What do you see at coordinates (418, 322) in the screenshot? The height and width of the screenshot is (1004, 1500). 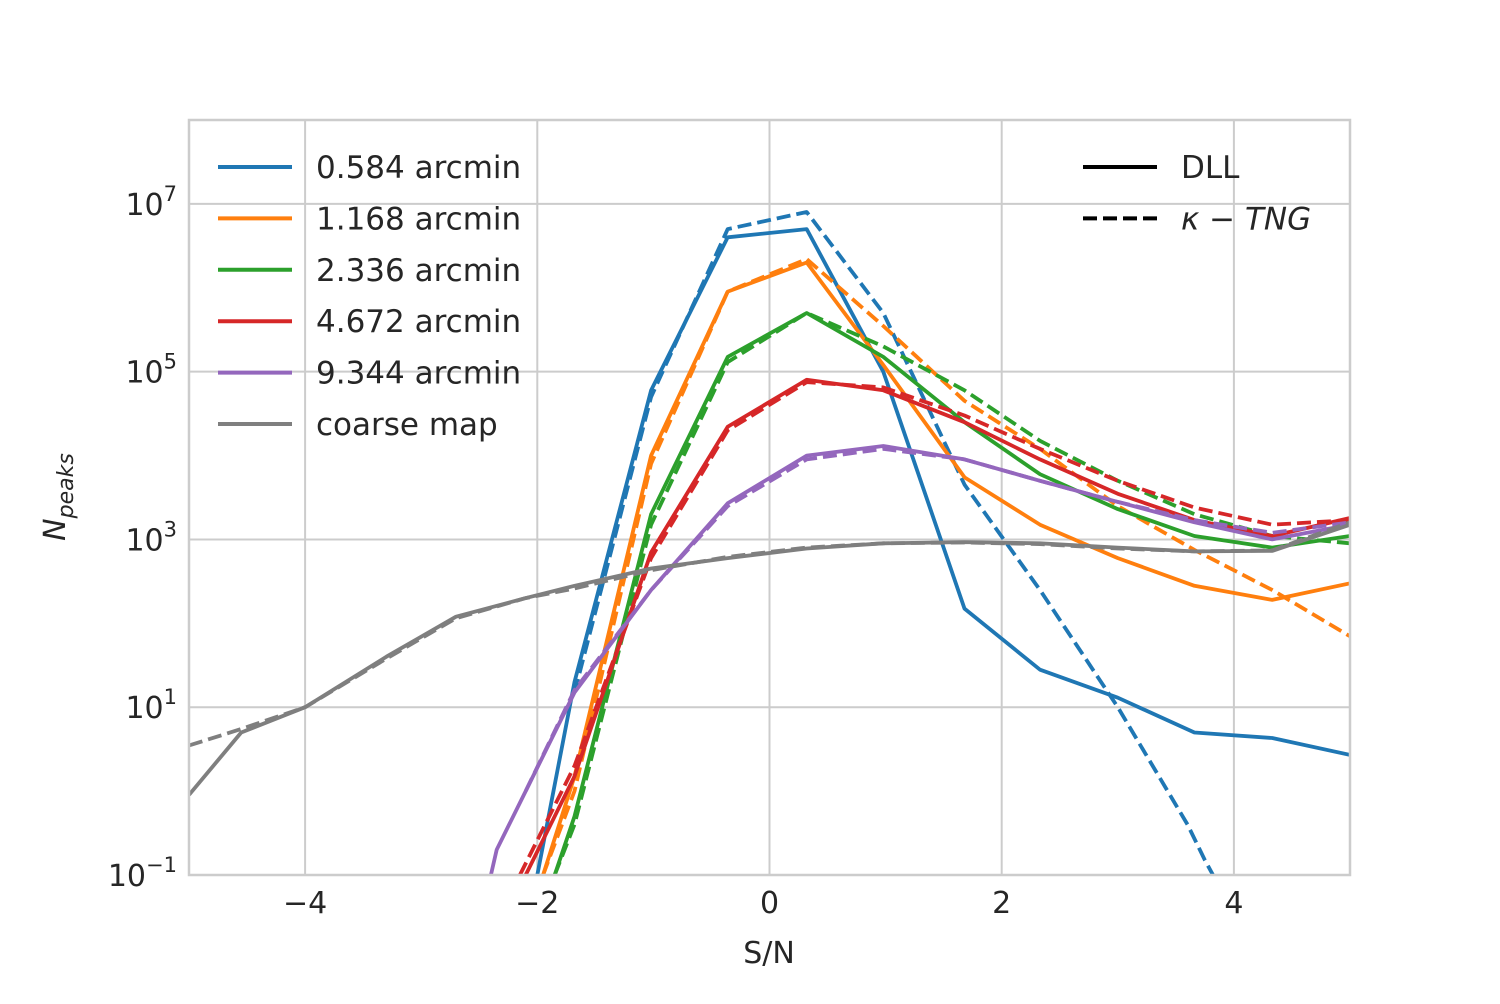 I see `legend-label: 4.672 arcmin` at bounding box center [418, 322].